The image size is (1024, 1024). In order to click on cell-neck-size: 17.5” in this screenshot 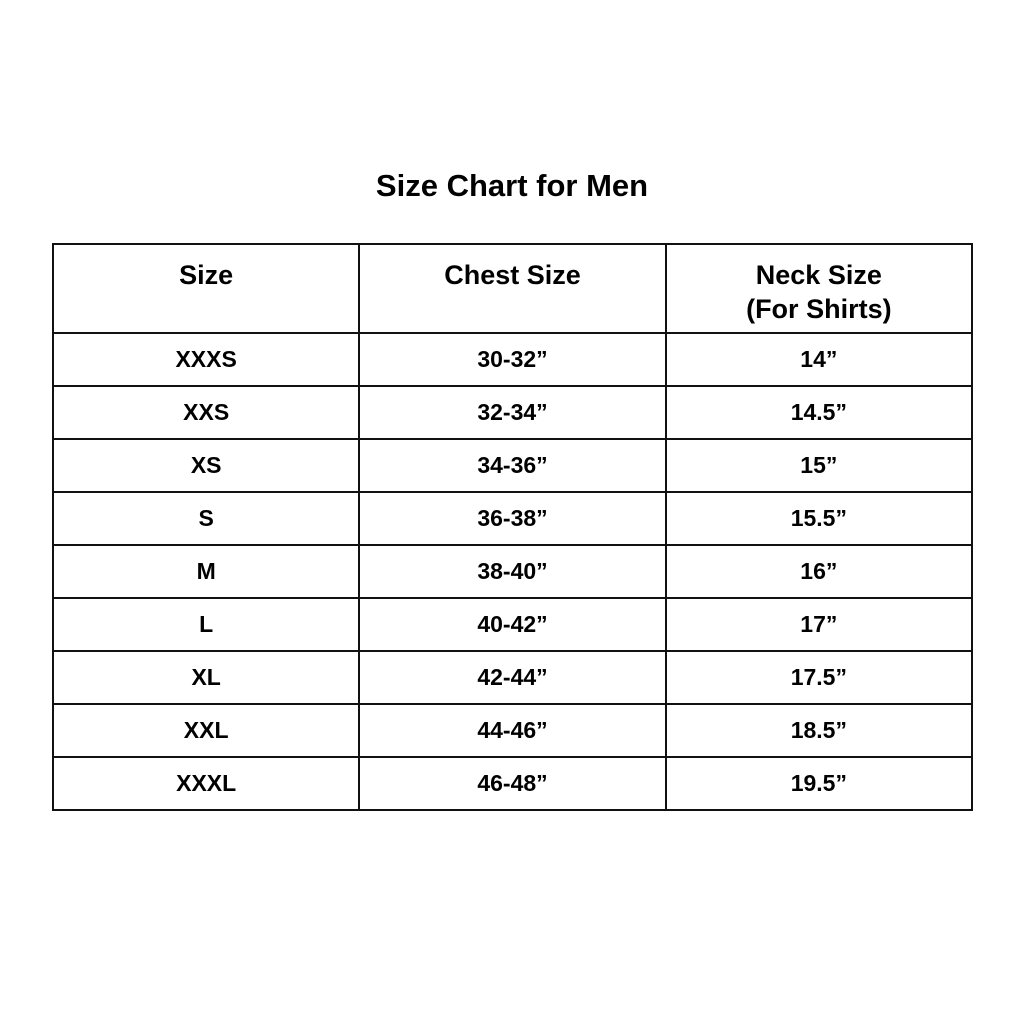, I will do `click(819, 677)`.